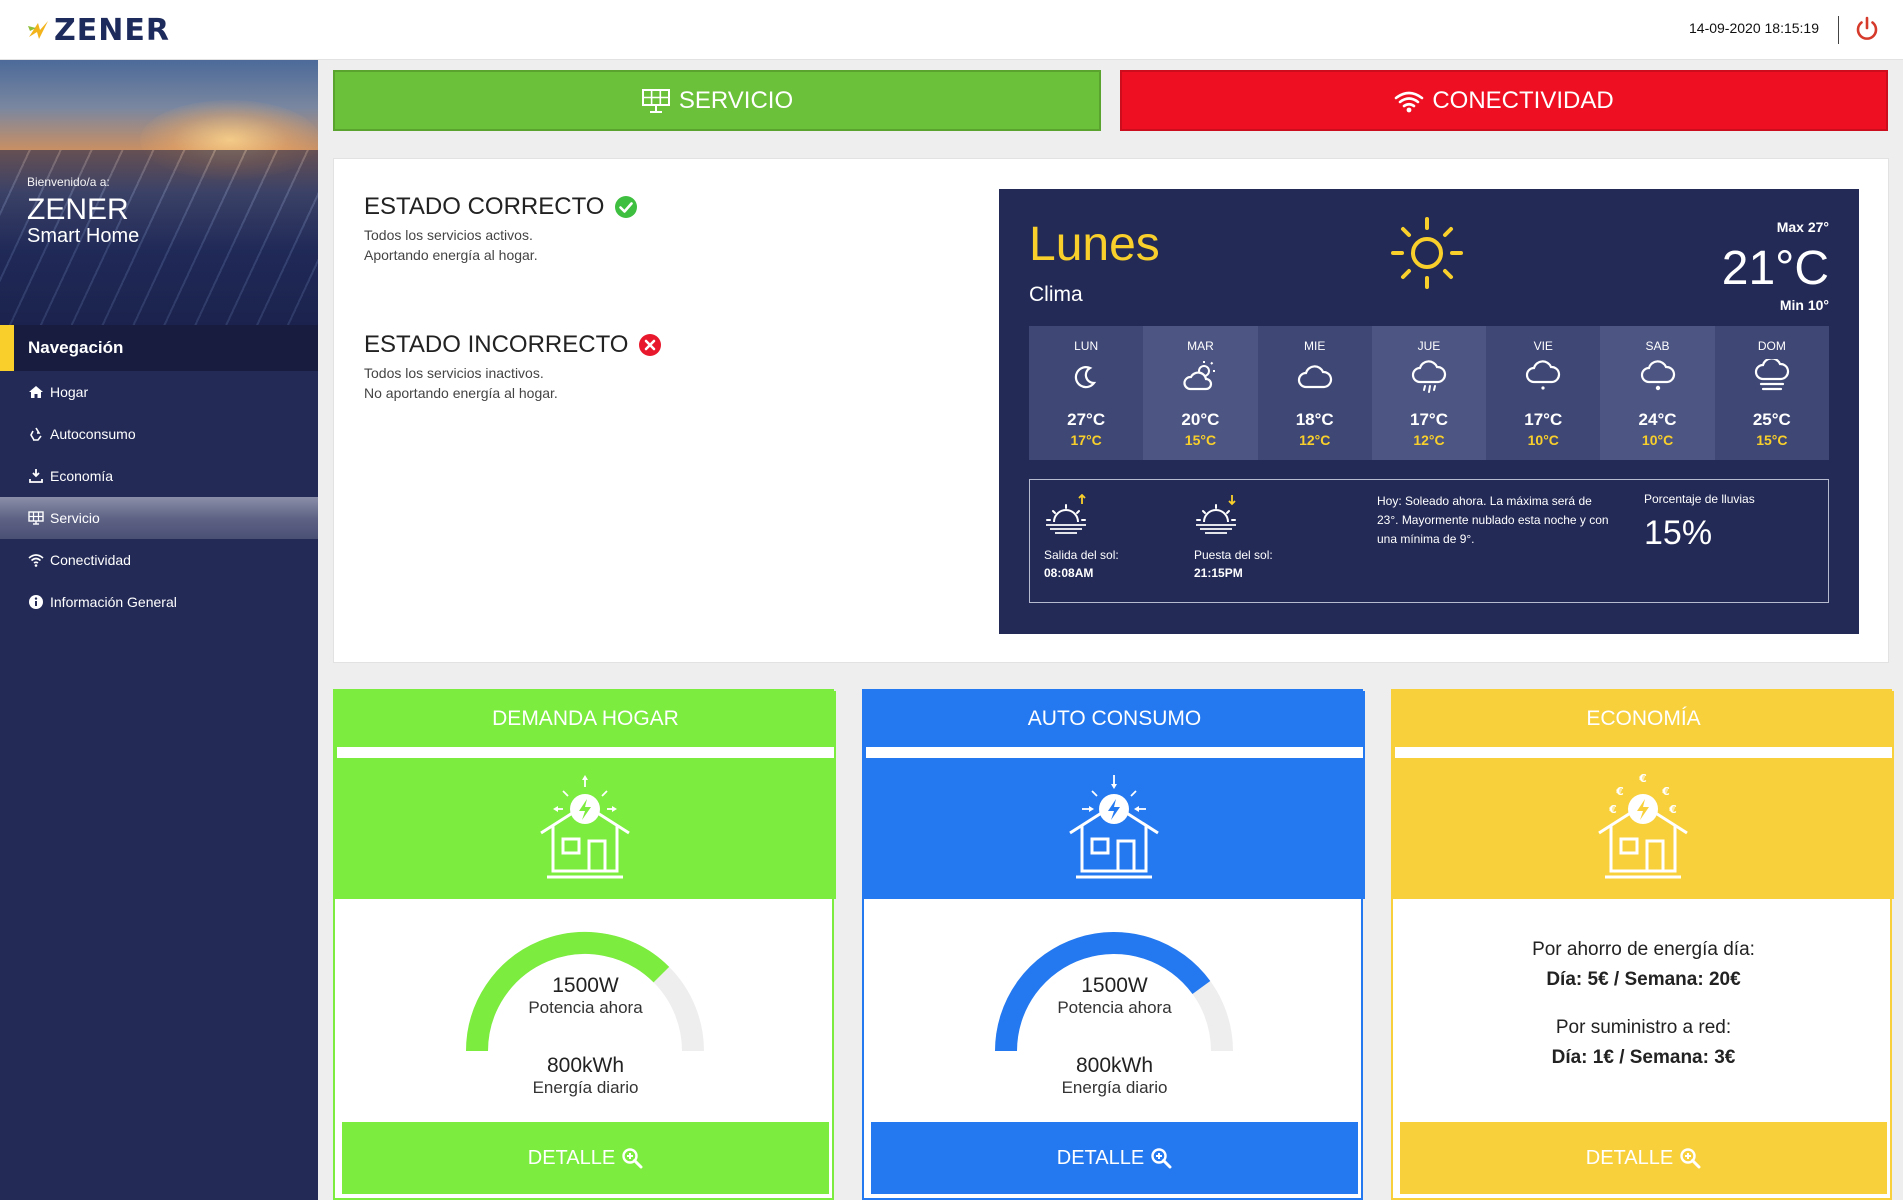 This screenshot has width=1903, height=1200. What do you see at coordinates (1543, 375) in the screenshot?
I see `drizzle-icon` at bounding box center [1543, 375].